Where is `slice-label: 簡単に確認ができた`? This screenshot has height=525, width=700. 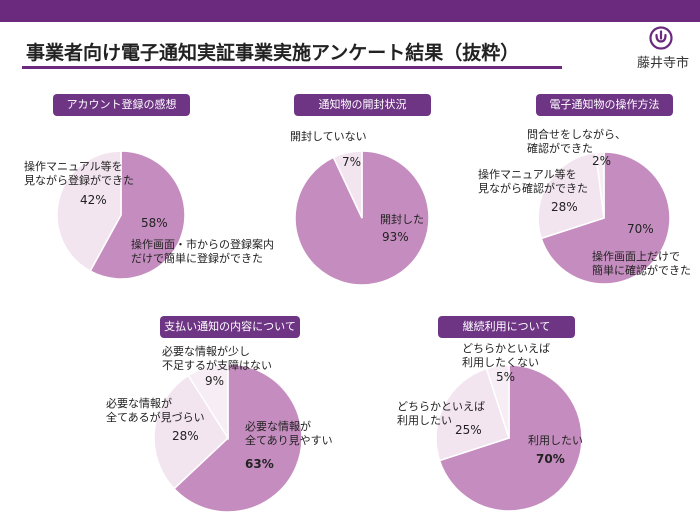 slice-label: 簡単に確認ができた is located at coordinates (641, 270).